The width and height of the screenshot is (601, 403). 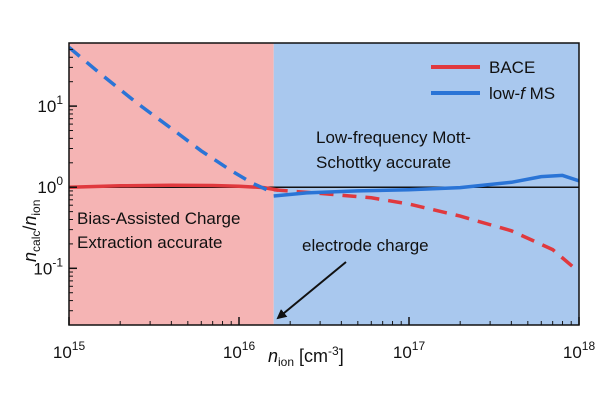 I want to click on electrode-charge-arrow, so click(x=311, y=290).